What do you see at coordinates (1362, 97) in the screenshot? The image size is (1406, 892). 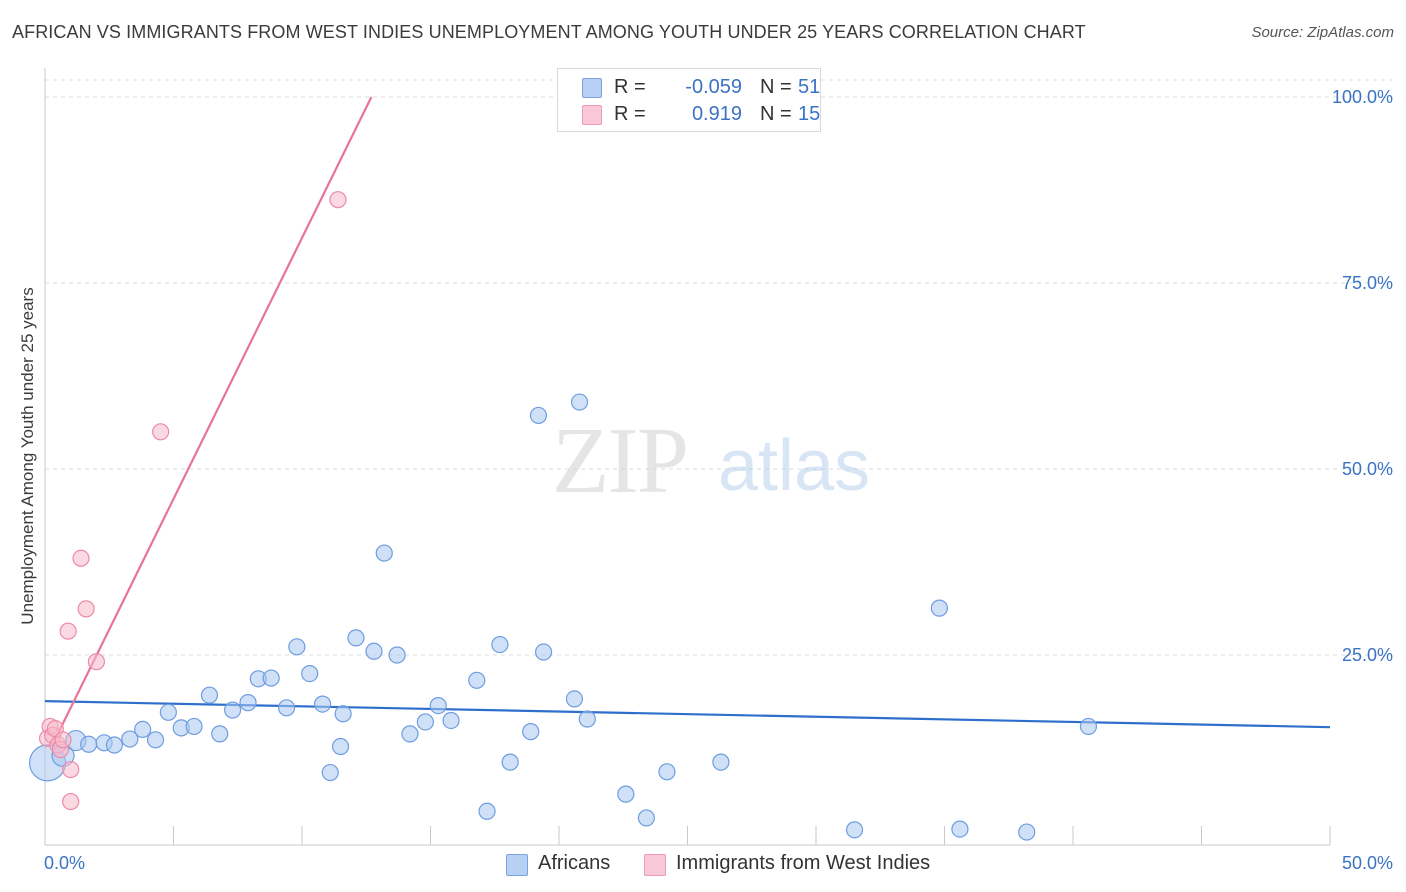 I see `y-tick-label: 100.0%` at bounding box center [1362, 97].